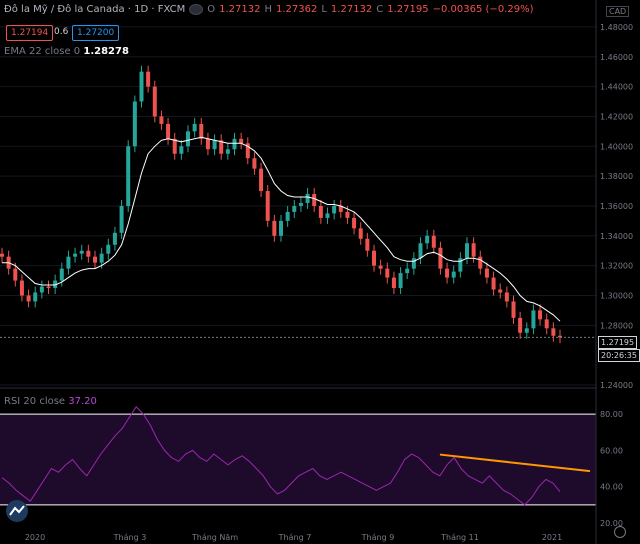 The width and height of the screenshot is (640, 544). Describe the element at coordinates (214, 537) in the screenshot. I see `time-tick-label: Tháng Năm` at that location.